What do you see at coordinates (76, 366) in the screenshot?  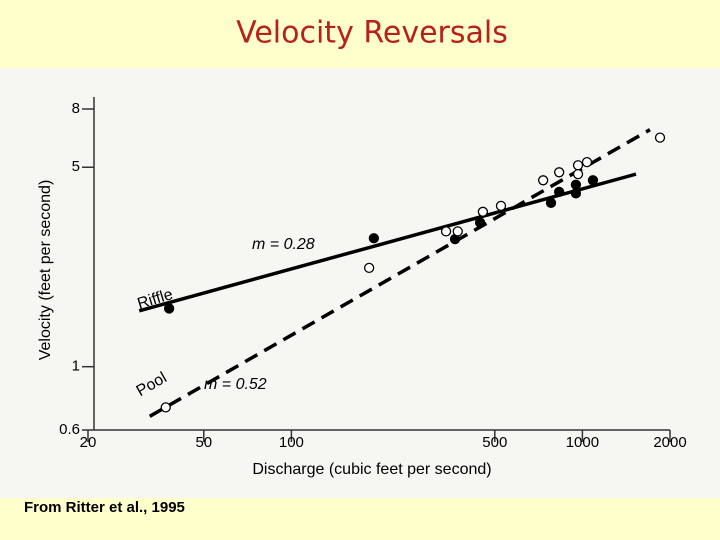 I see `y-tick-label: 1` at bounding box center [76, 366].